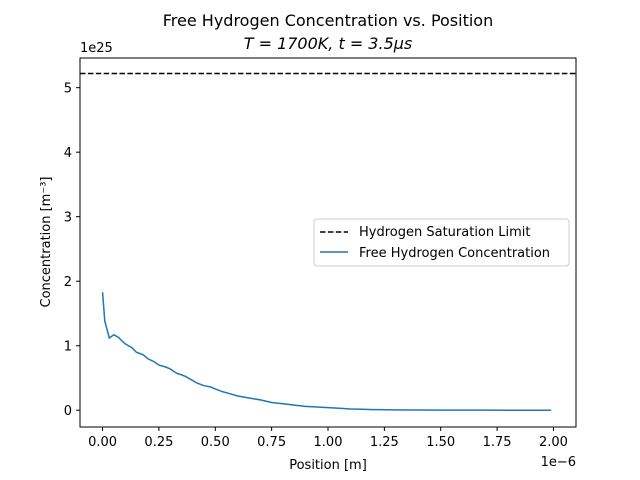  What do you see at coordinates (271, 442) in the screenshot?
I see `x-tick-label: 0.75` at bounding box center [271, 442].